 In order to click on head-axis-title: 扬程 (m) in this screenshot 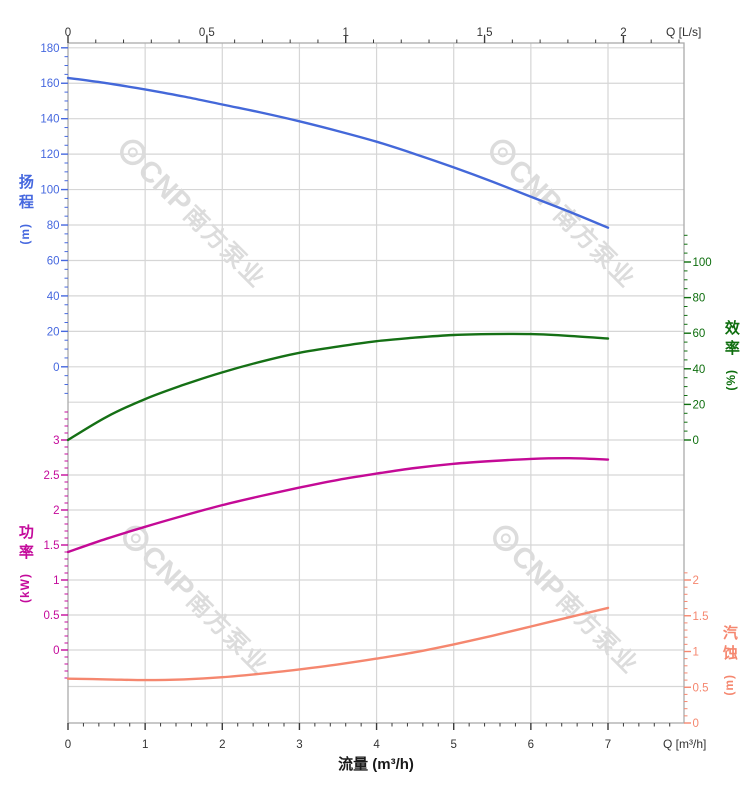, I will do `click(25, 209)`.